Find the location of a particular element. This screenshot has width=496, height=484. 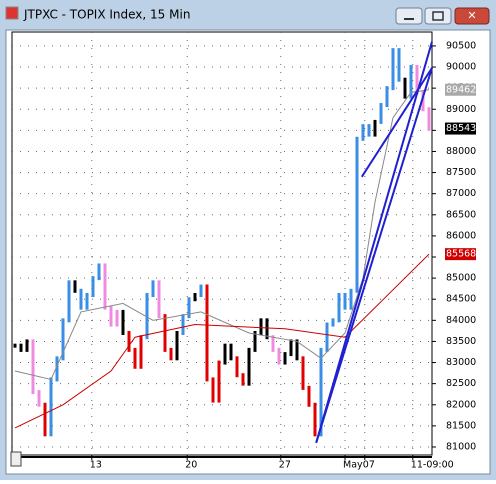

scroll-handle is located at coordinates (16, 459).